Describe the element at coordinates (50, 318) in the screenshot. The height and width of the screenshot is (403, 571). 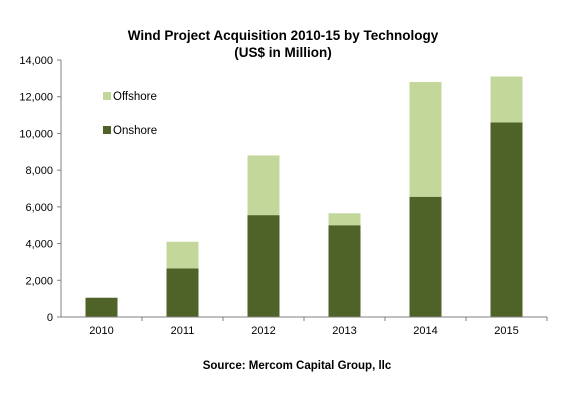
I see `y-tick-label: 0` at that location.